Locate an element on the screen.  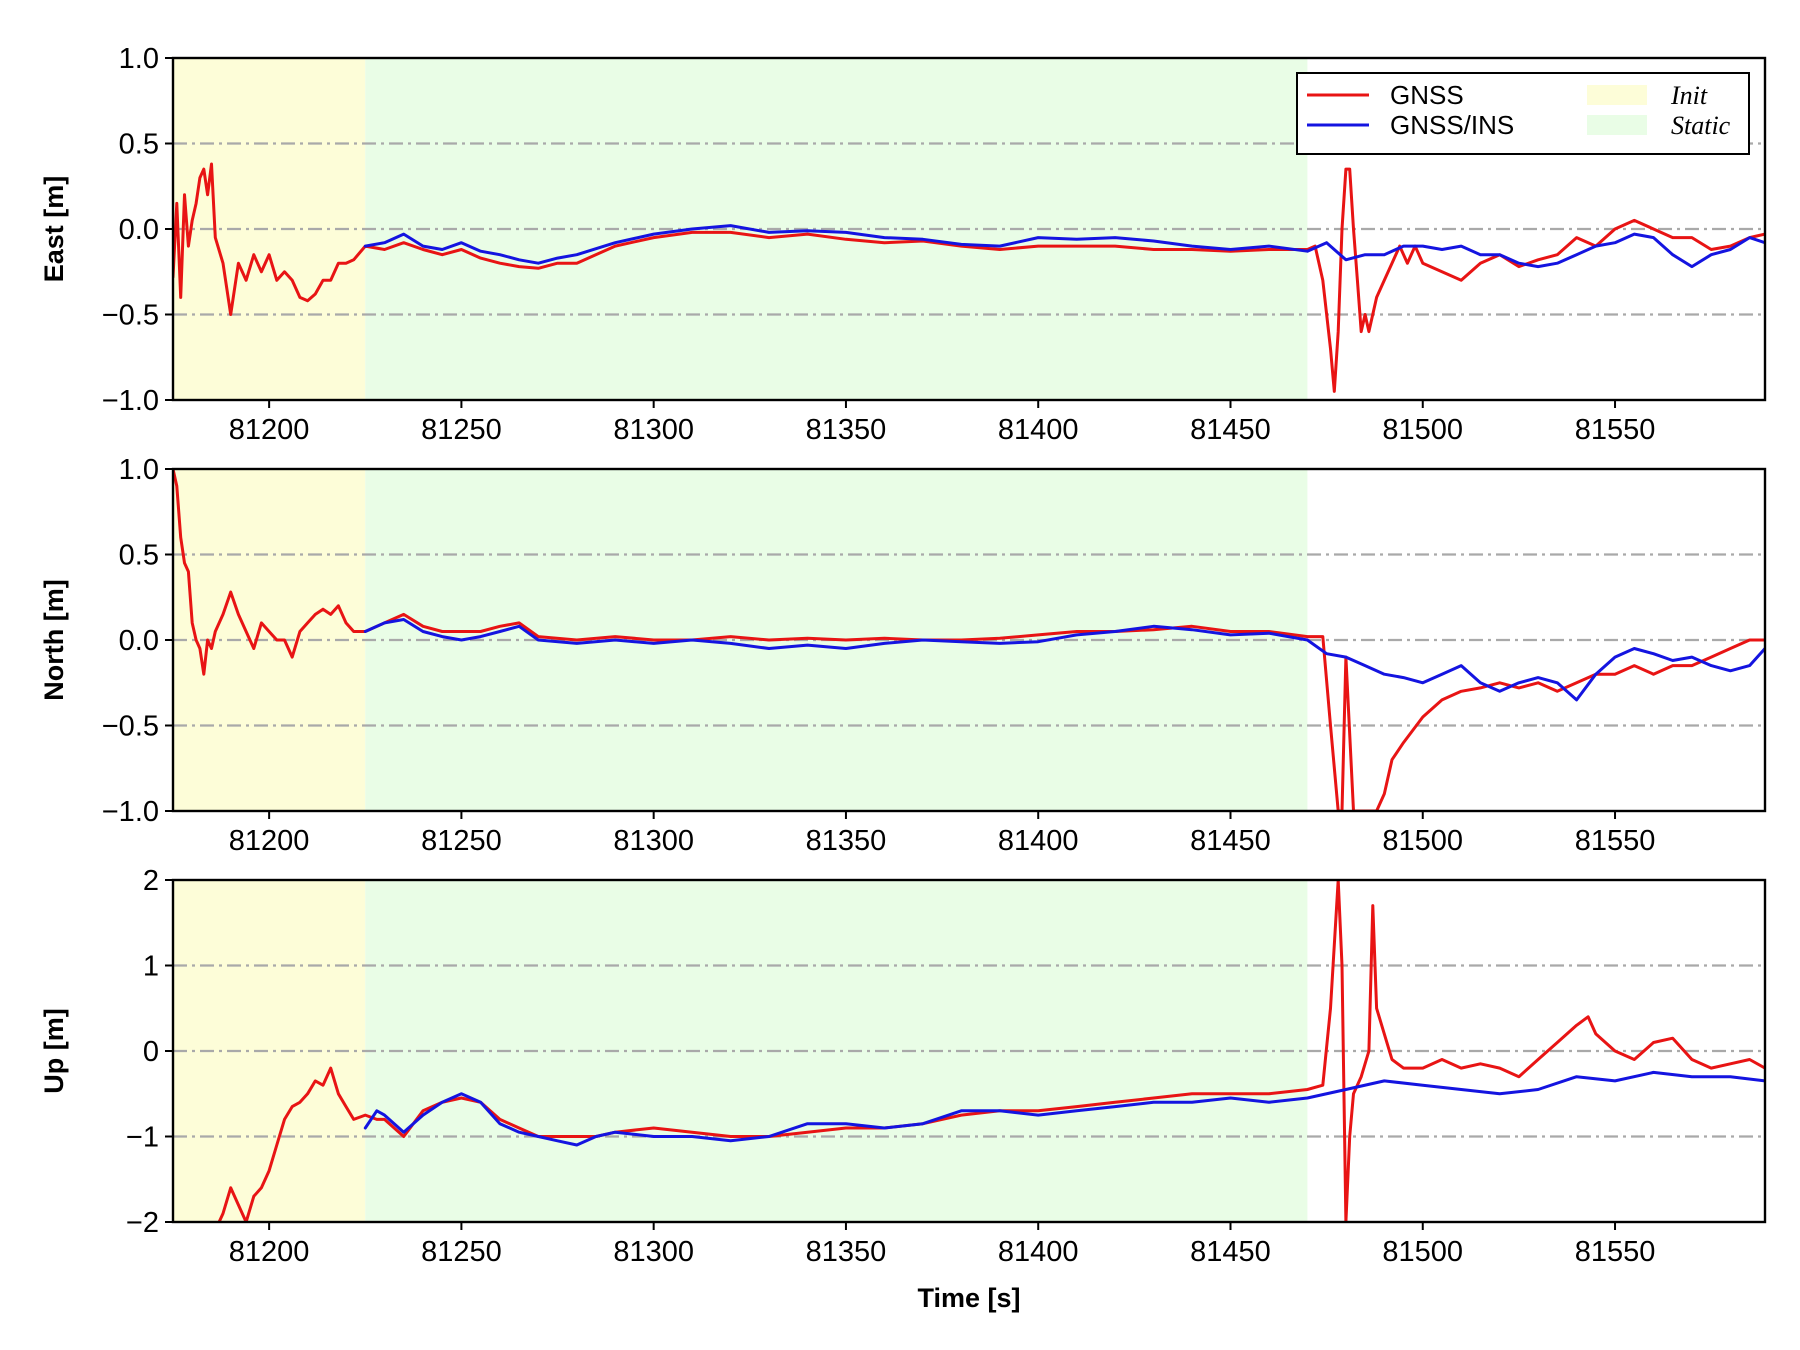
y-tick-label: 2 is located at coordinates (151, 881).